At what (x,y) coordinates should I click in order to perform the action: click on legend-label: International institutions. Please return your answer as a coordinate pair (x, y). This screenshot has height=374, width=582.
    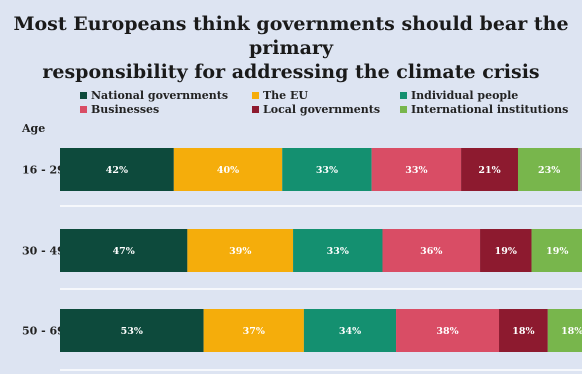
    Looking at the image, I should click on (490, 109).